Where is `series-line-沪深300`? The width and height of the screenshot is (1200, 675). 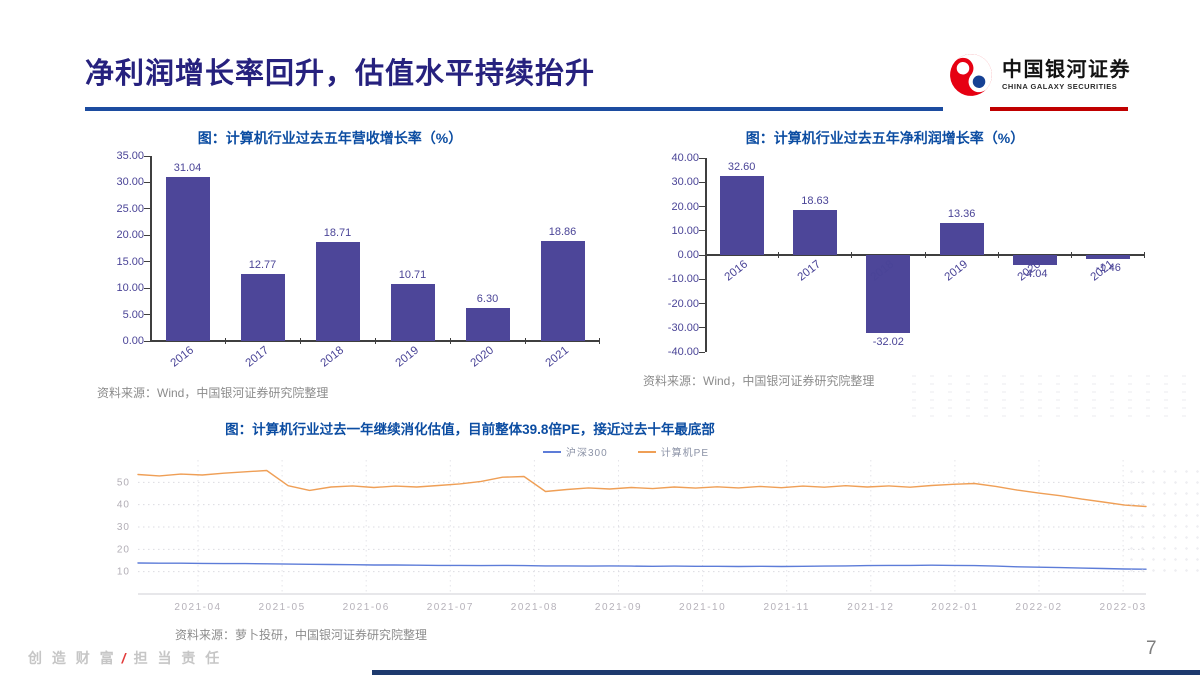 series-line-沪深300 is located at coordinates (642, 566).